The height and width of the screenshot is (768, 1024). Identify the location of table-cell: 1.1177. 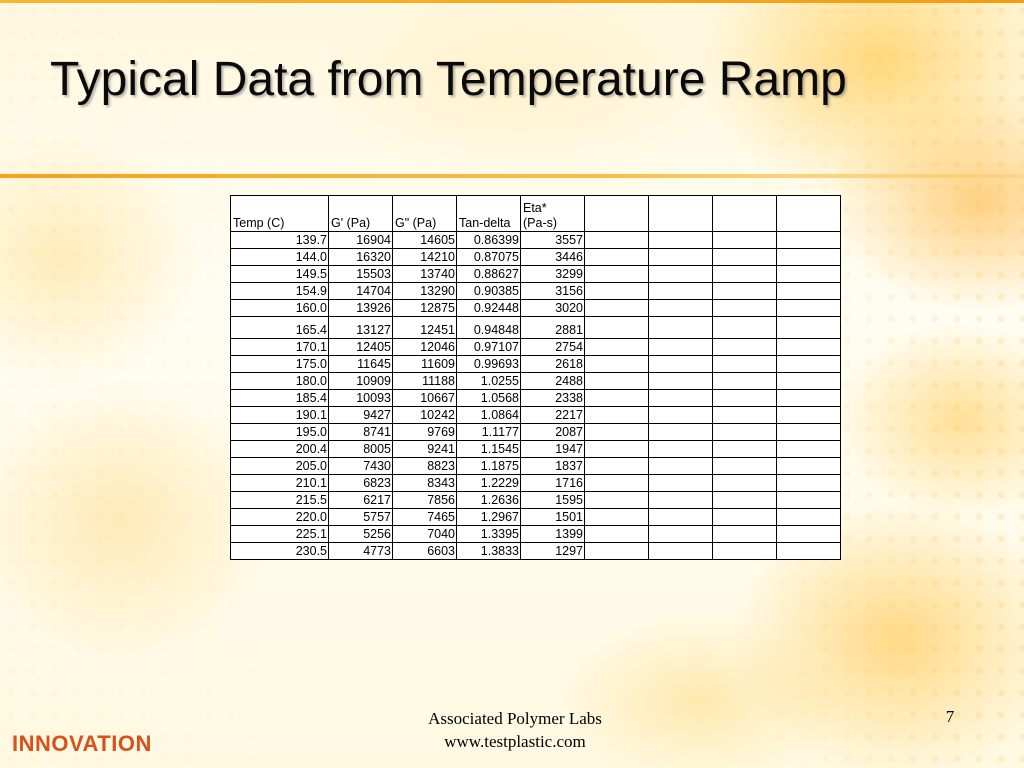
(488, 432).